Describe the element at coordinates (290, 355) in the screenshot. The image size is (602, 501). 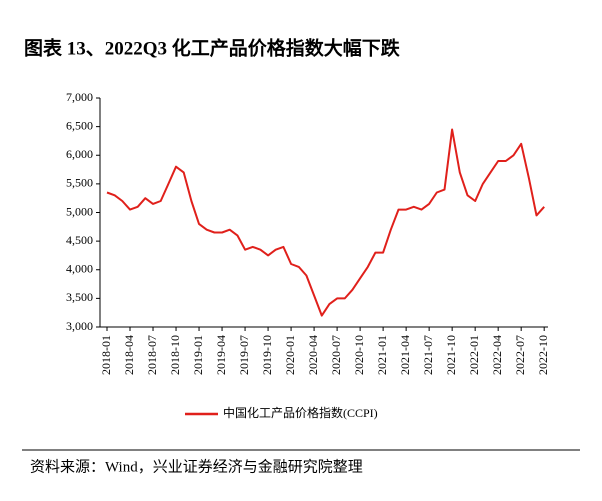
I see `x-tick-label: 2020-01` at that location.